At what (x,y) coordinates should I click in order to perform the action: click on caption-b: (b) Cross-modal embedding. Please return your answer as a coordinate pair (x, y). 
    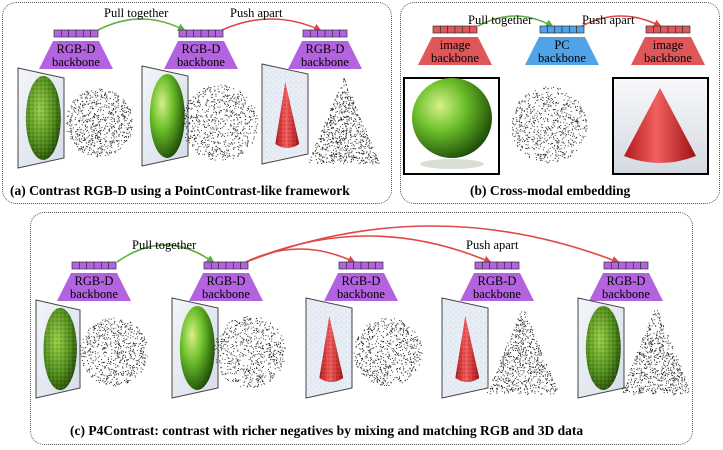
    Looking at the image, I should click on (550, 190).